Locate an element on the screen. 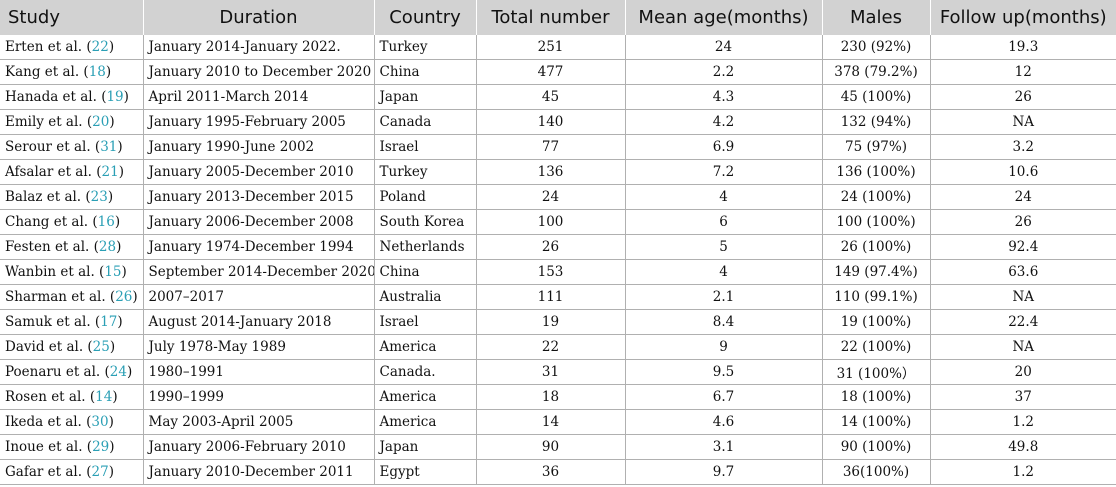  reference-link: 21 is located at coordinates (110, 172).